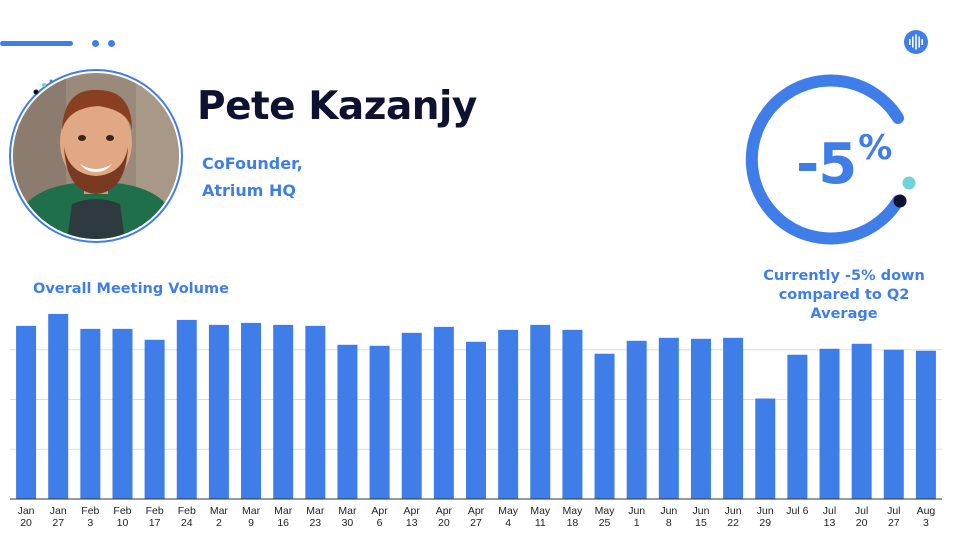  Describe the element at coordinates (909, 183) in the screenshot. I see `teal-dot` at that location.